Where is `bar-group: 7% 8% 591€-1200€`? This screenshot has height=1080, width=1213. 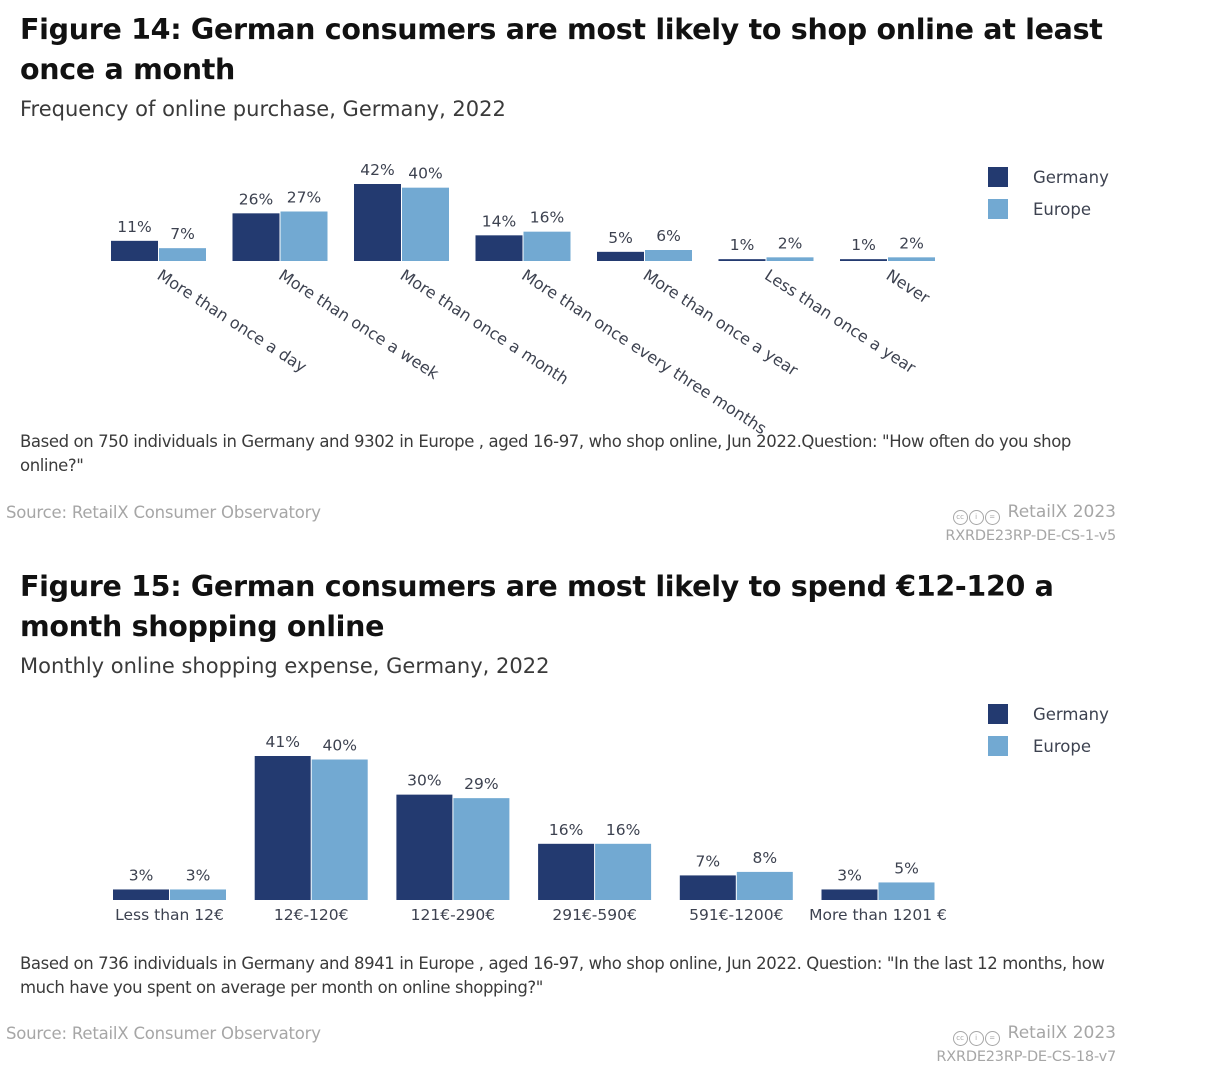
bar-group: 7% 8% 591€-1200€ is located at coordinates (736, 886).